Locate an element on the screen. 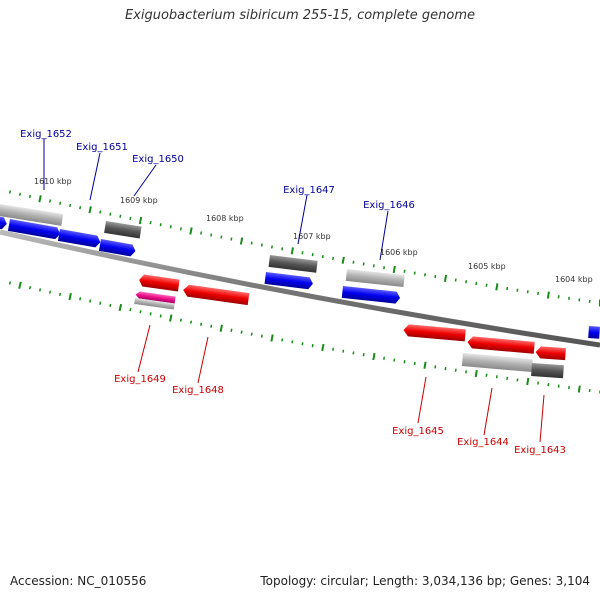  gene-label: Exig_1646 is located at coordinates (389, 205).